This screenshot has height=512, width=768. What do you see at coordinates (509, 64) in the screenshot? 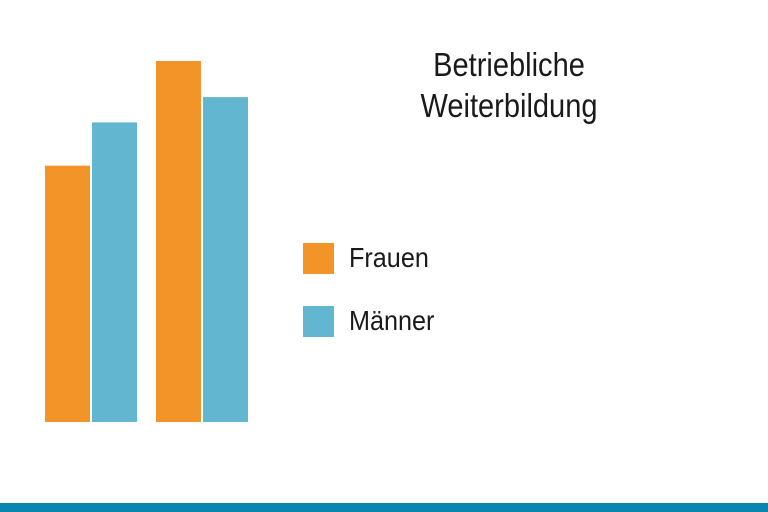
I see `title-line-1: Betriebliche` at bounding box center [509, 64].